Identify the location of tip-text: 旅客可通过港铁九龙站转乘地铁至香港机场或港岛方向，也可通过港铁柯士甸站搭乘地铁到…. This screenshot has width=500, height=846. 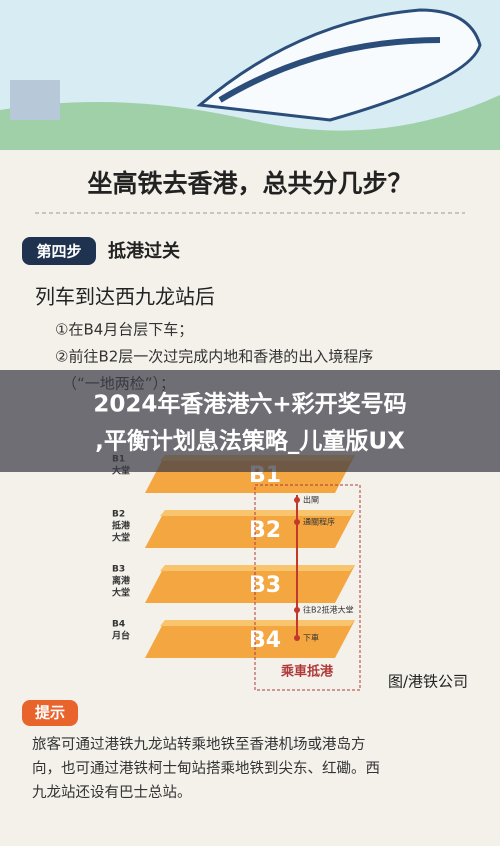
(206, 768).